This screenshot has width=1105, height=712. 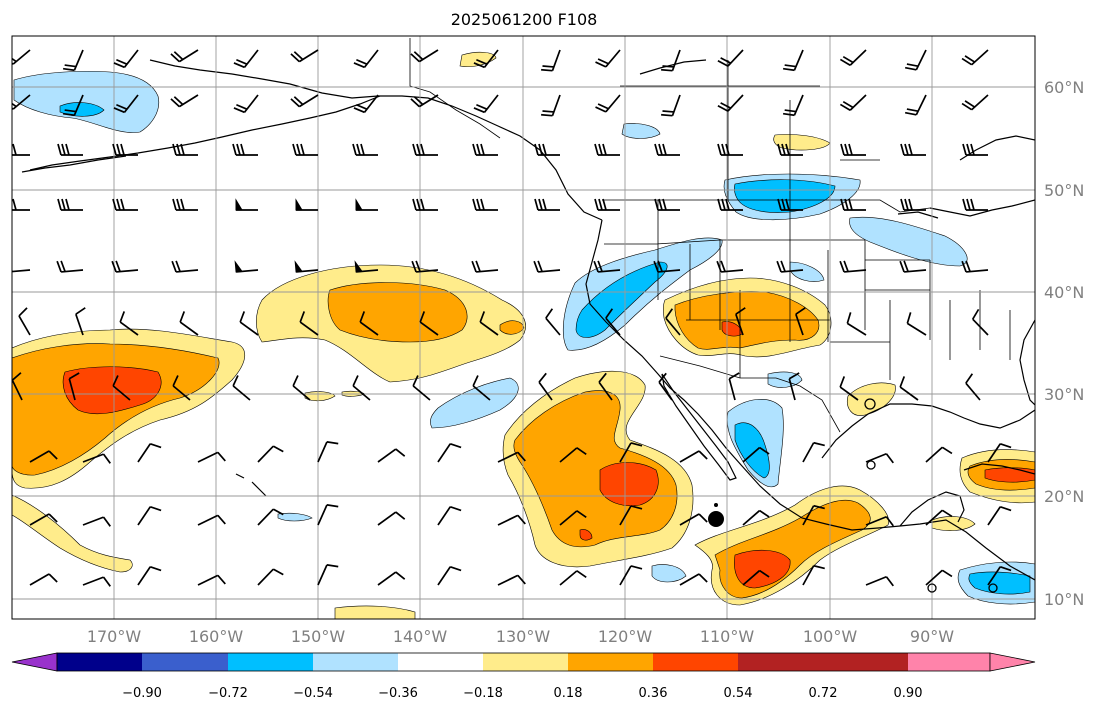 I want to click on lat-label: 60°N, so click(x=1064, y=87).